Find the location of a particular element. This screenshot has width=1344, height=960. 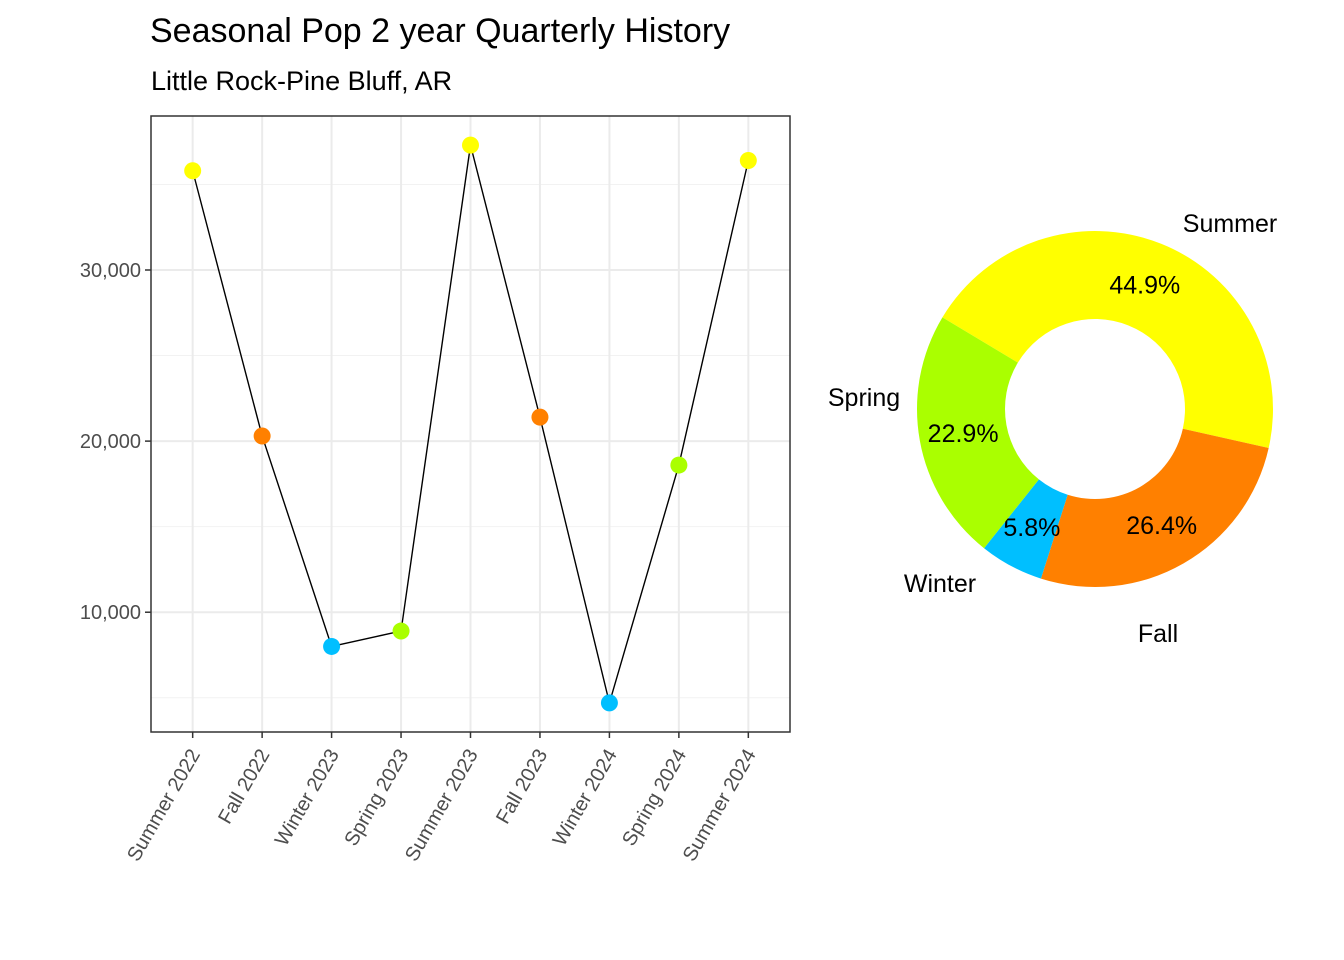

donut-slice-summer is located at coordinates (1107, 339).